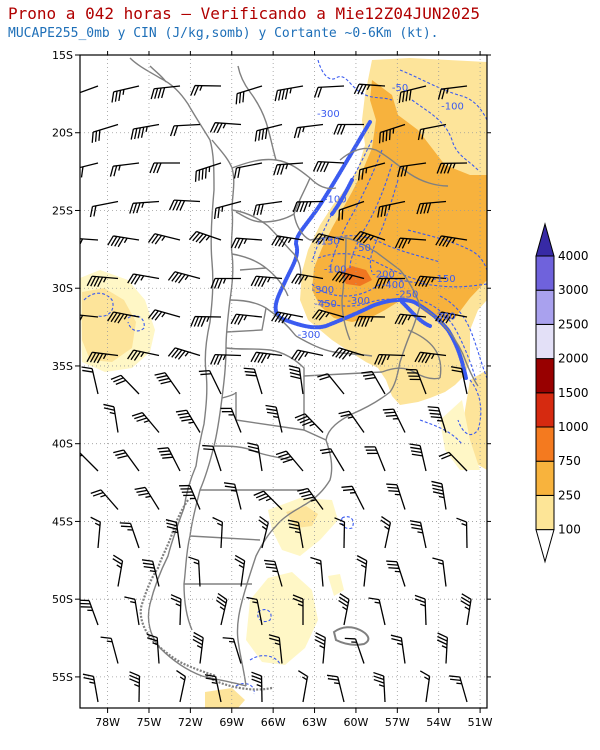 The image size is (600, 750). I want to click on cape-area-tierra-del-fuego, so click(225, 698).